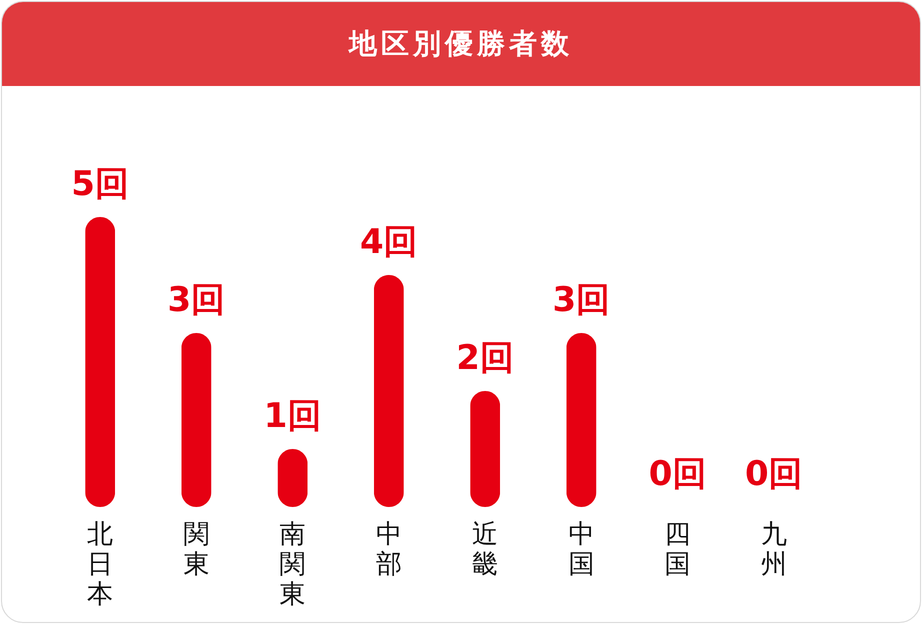 The height and width of the screenshot is (624, 922). I want to click on x-tick-label: 中部, so click(389, 550).